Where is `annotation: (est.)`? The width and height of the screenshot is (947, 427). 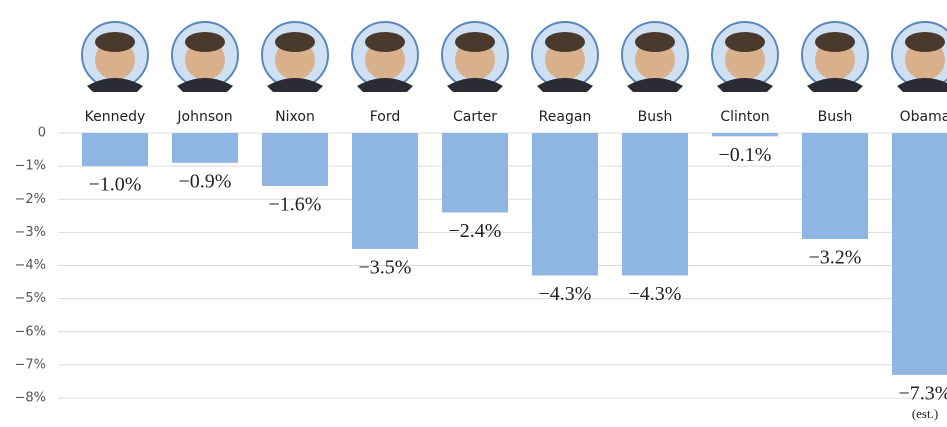 annotation: (est.) is located at coordinates (925, 413).